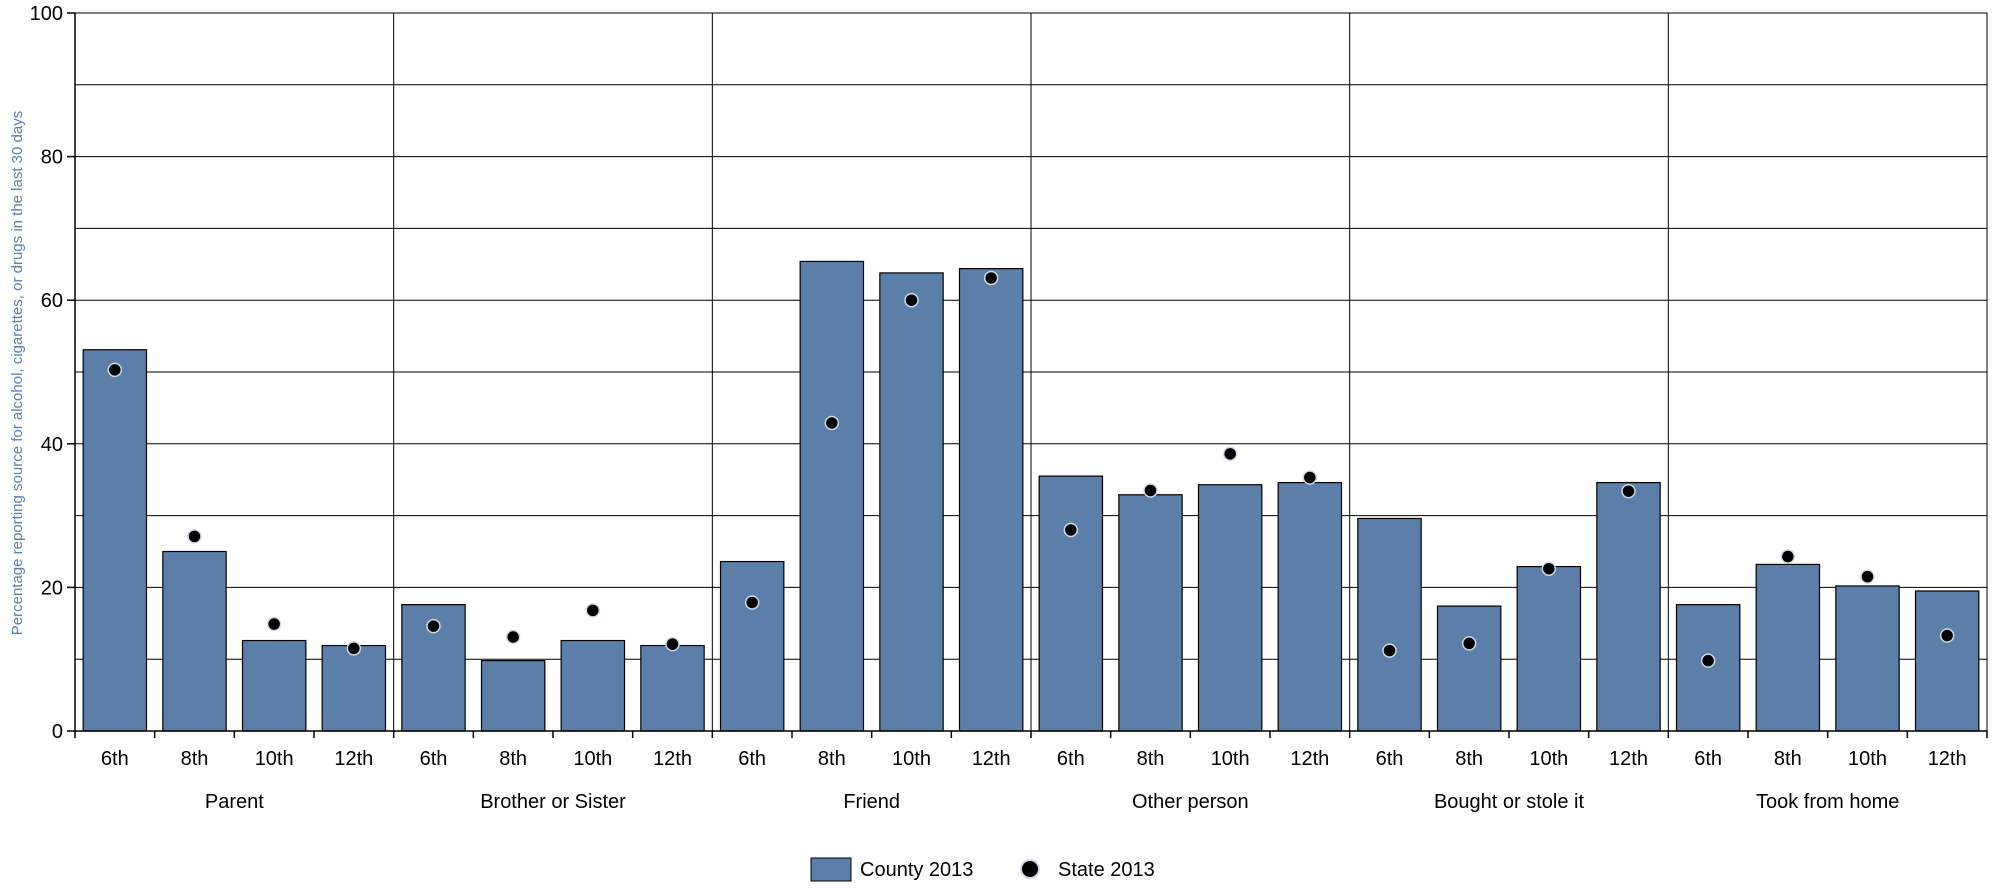  I want to click on group-label: Brother or Sister, so click(553, 802).